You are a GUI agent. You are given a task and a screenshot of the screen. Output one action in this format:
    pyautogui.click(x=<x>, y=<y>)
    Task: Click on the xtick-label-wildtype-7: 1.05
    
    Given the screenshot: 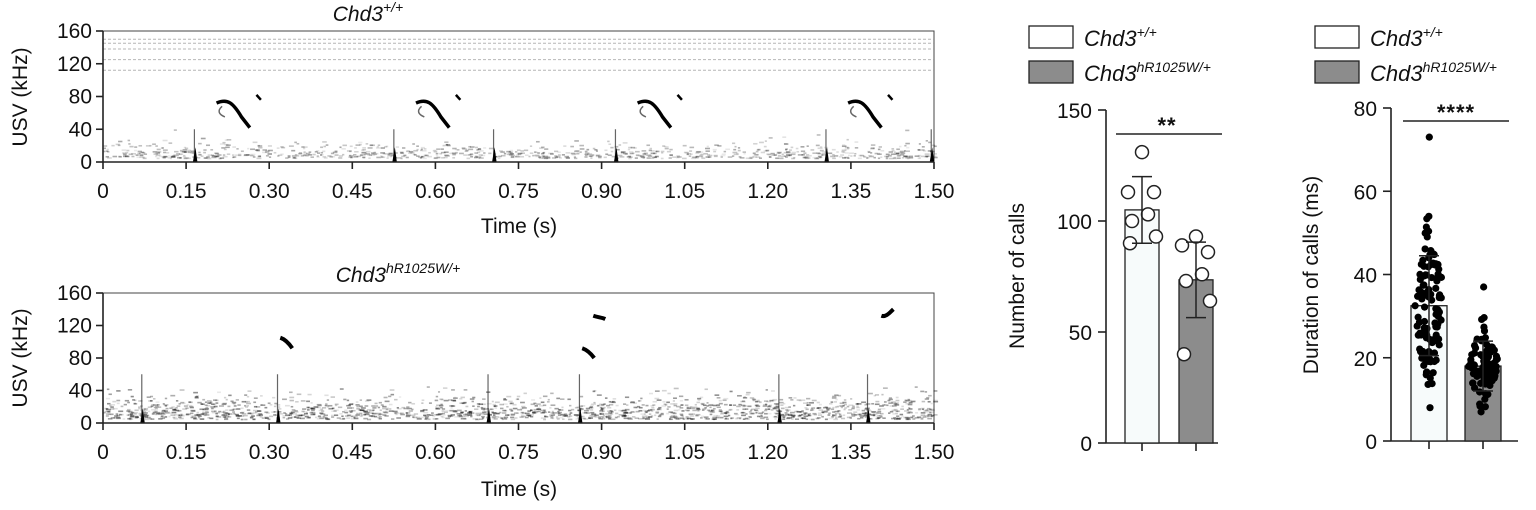 What is the action you would take?
    pyautogui.click(x=684, y=191)
    